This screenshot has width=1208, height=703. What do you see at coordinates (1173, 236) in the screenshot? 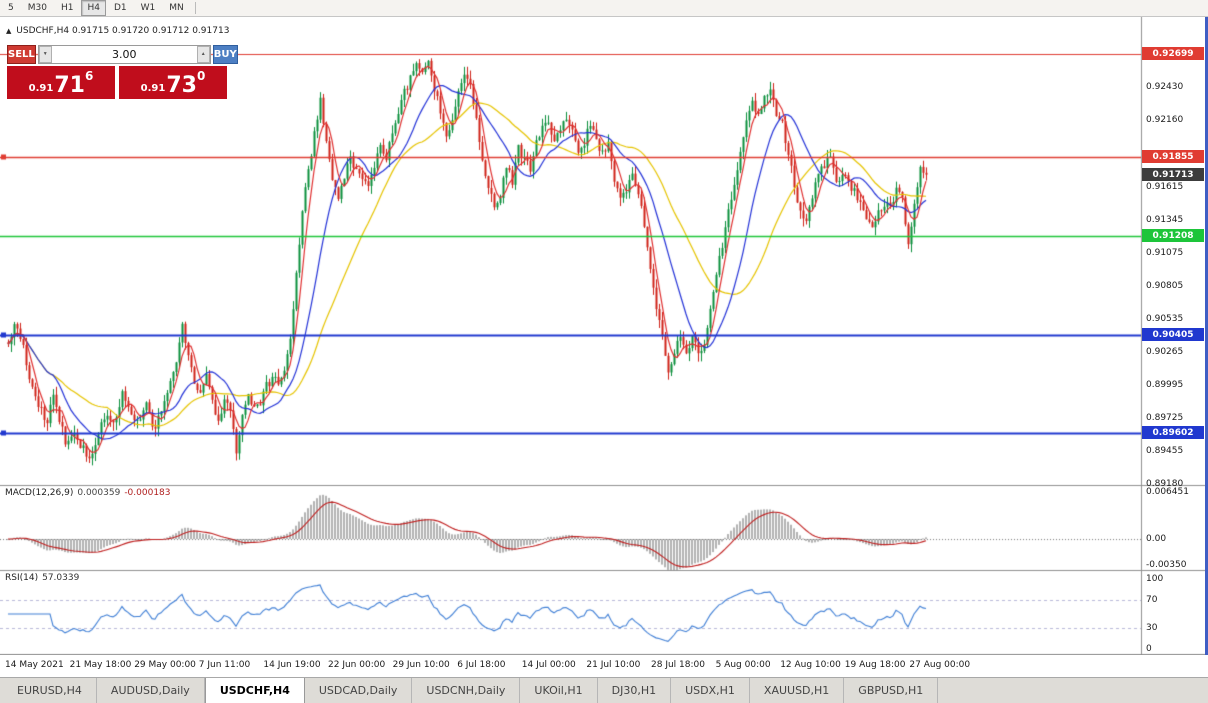
I see `level-price-badge: 0.91208` at bounding box center [1173, 236].